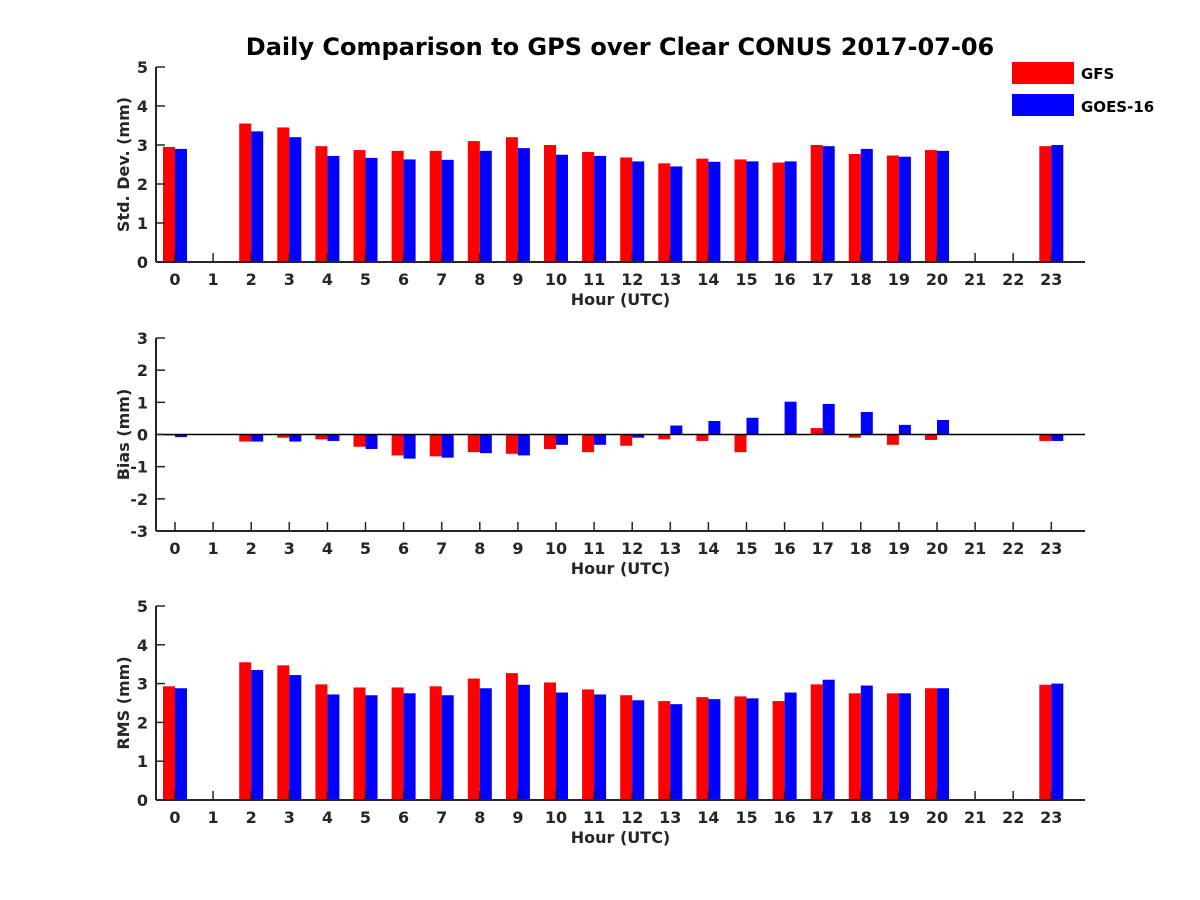 The image size is (1200, 900). Describe the element at coordinates (403, 548) in the screenshot. I see `x-tick-label: 6` at that location.